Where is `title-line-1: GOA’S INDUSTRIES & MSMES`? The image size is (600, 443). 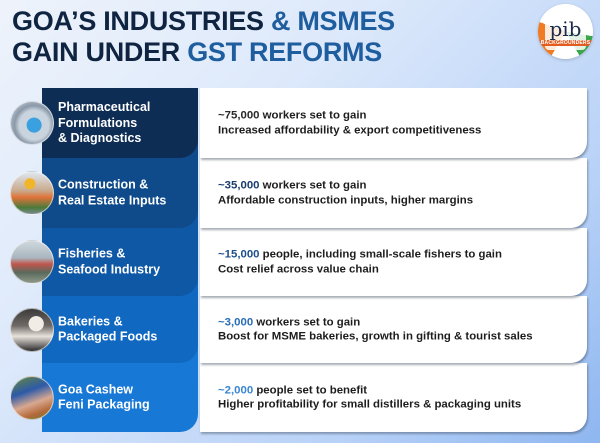
title-line-1: GOA’S INDUSTRIES & MSMES is located at coordinates (203, 21).